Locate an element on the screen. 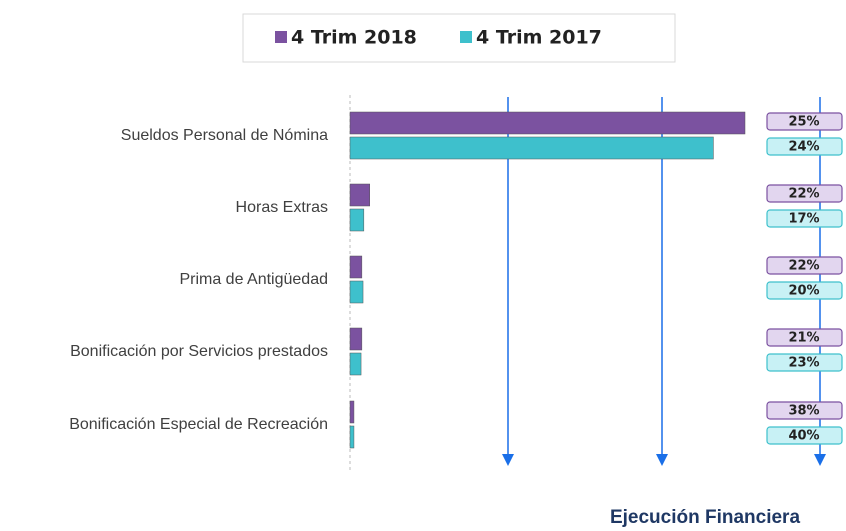 The height and width of the screenshot is (531, 846). execution-label: 17% is located at coordinates (803, 219).